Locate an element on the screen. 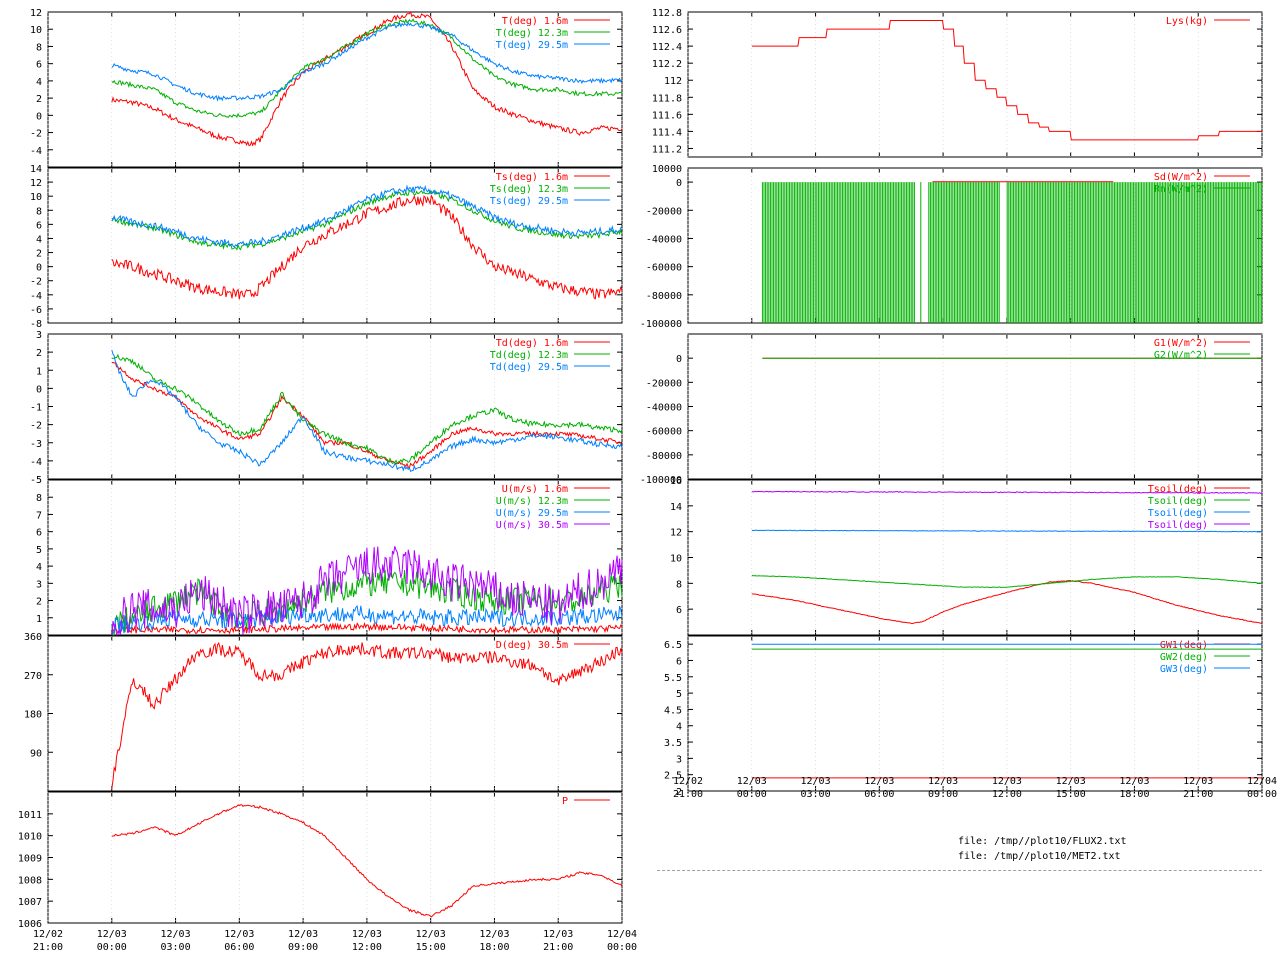 Image resolution: width=1280 pixels, height=960 pixels. y-tick-label: 4.5 is located at coordinates (673, 710).